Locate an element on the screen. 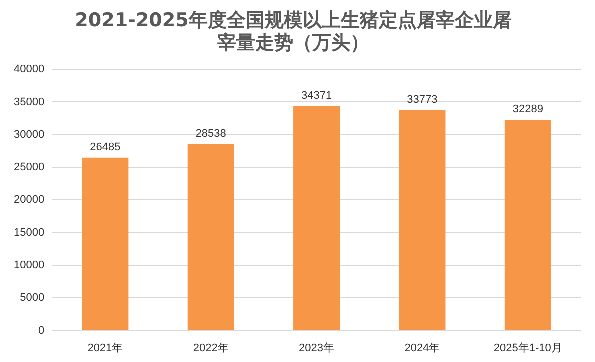  data-label: 26485 is located at coordinates (105, 147).